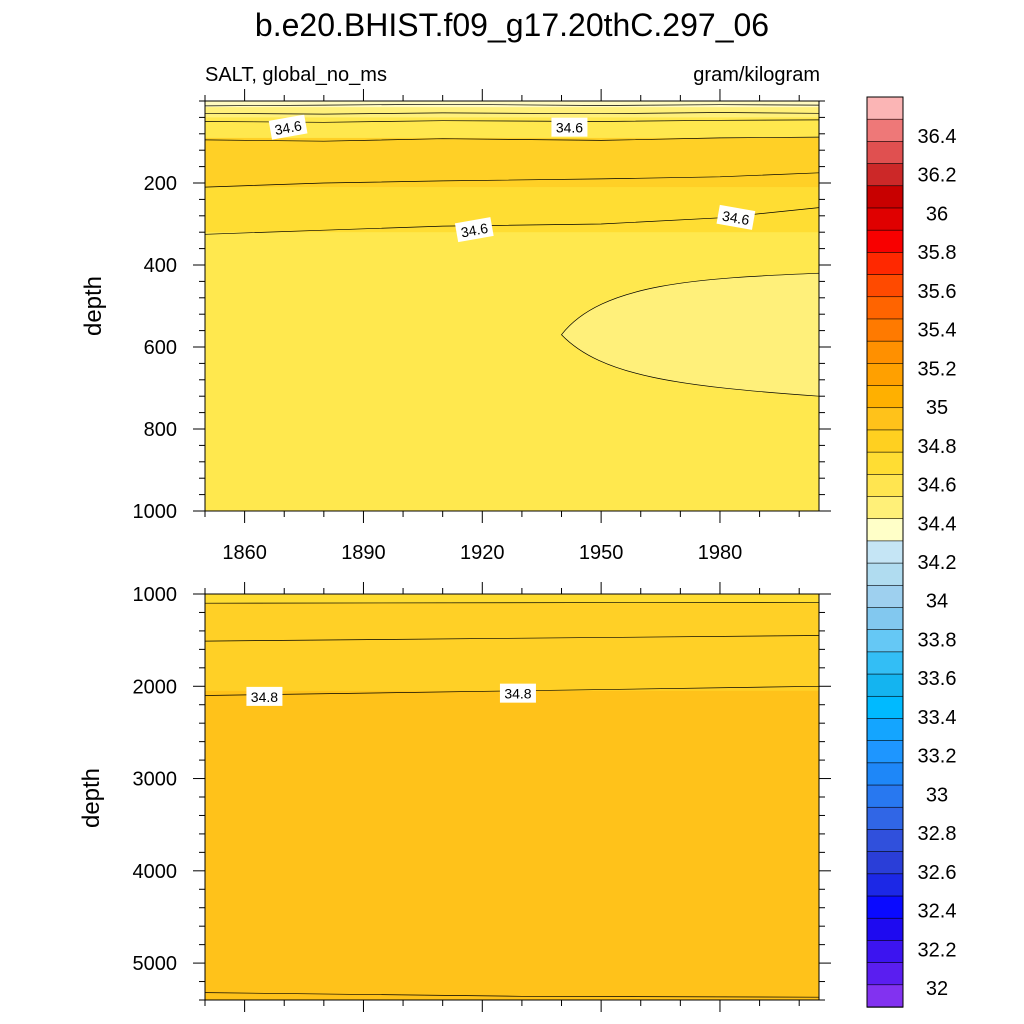 The height and width of the screenshot is (1024, 1024). What do you see at coordinates (244, 553) in the screenshot?
I see `x-tick-label: 1860` at bounding box center [244, 553].